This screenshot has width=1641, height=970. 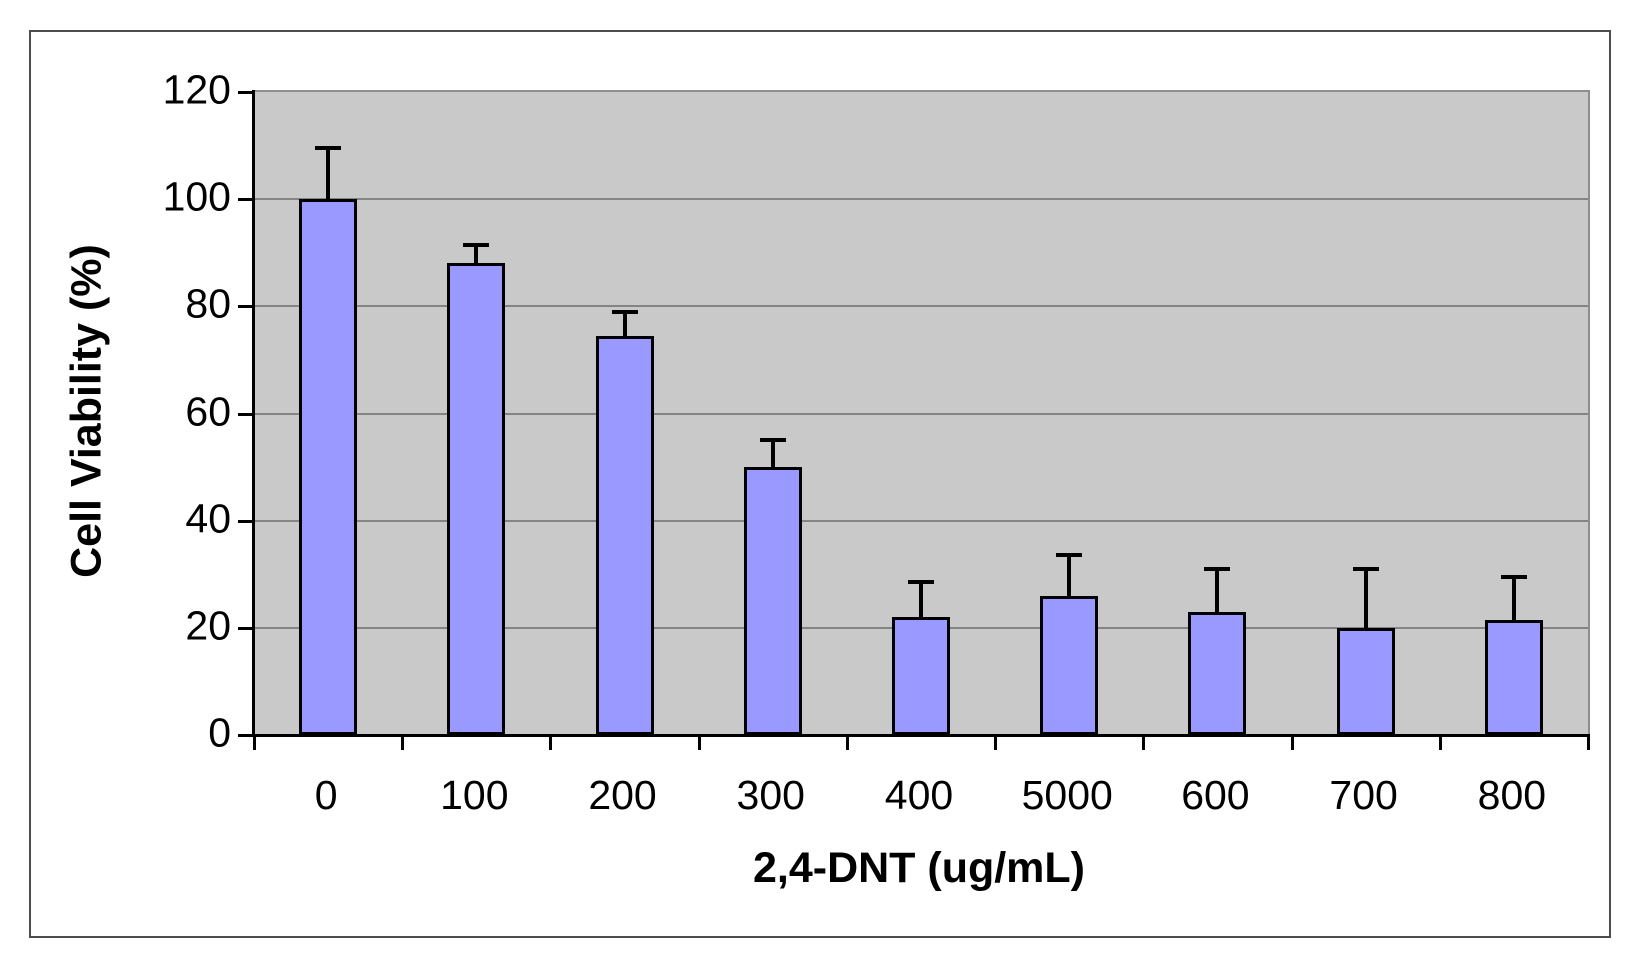 I want to click on x-tick-label: 700, so click(x=1363, y=795).